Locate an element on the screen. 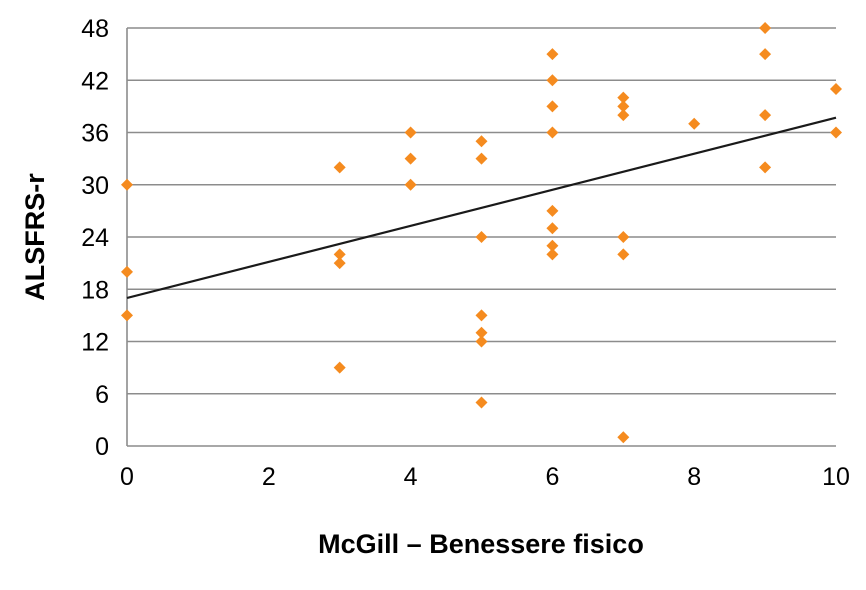 This screenshot has width=866, height=590. y-tick-label: 0 is located at coordinates (102, 447).